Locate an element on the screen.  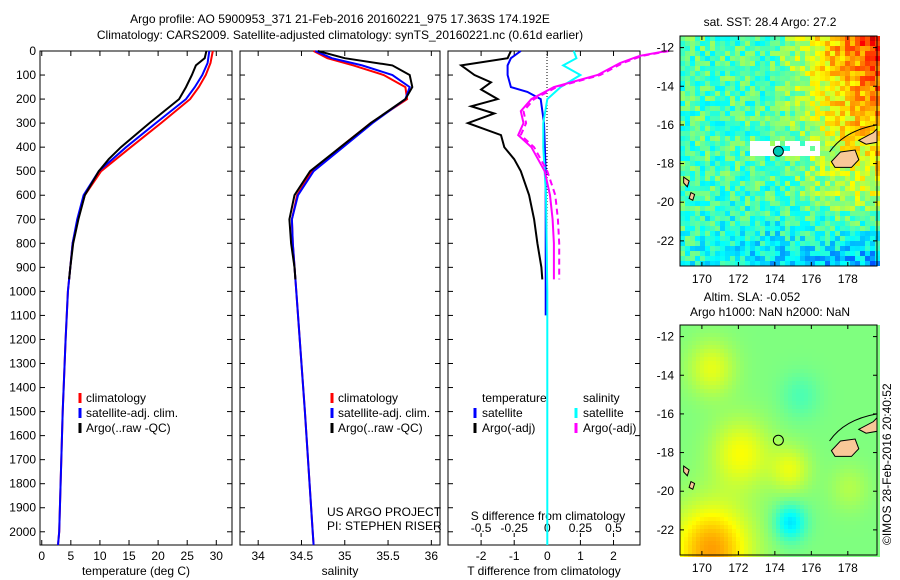
y-tick-label: 500 is located at coordinates (26, 171).